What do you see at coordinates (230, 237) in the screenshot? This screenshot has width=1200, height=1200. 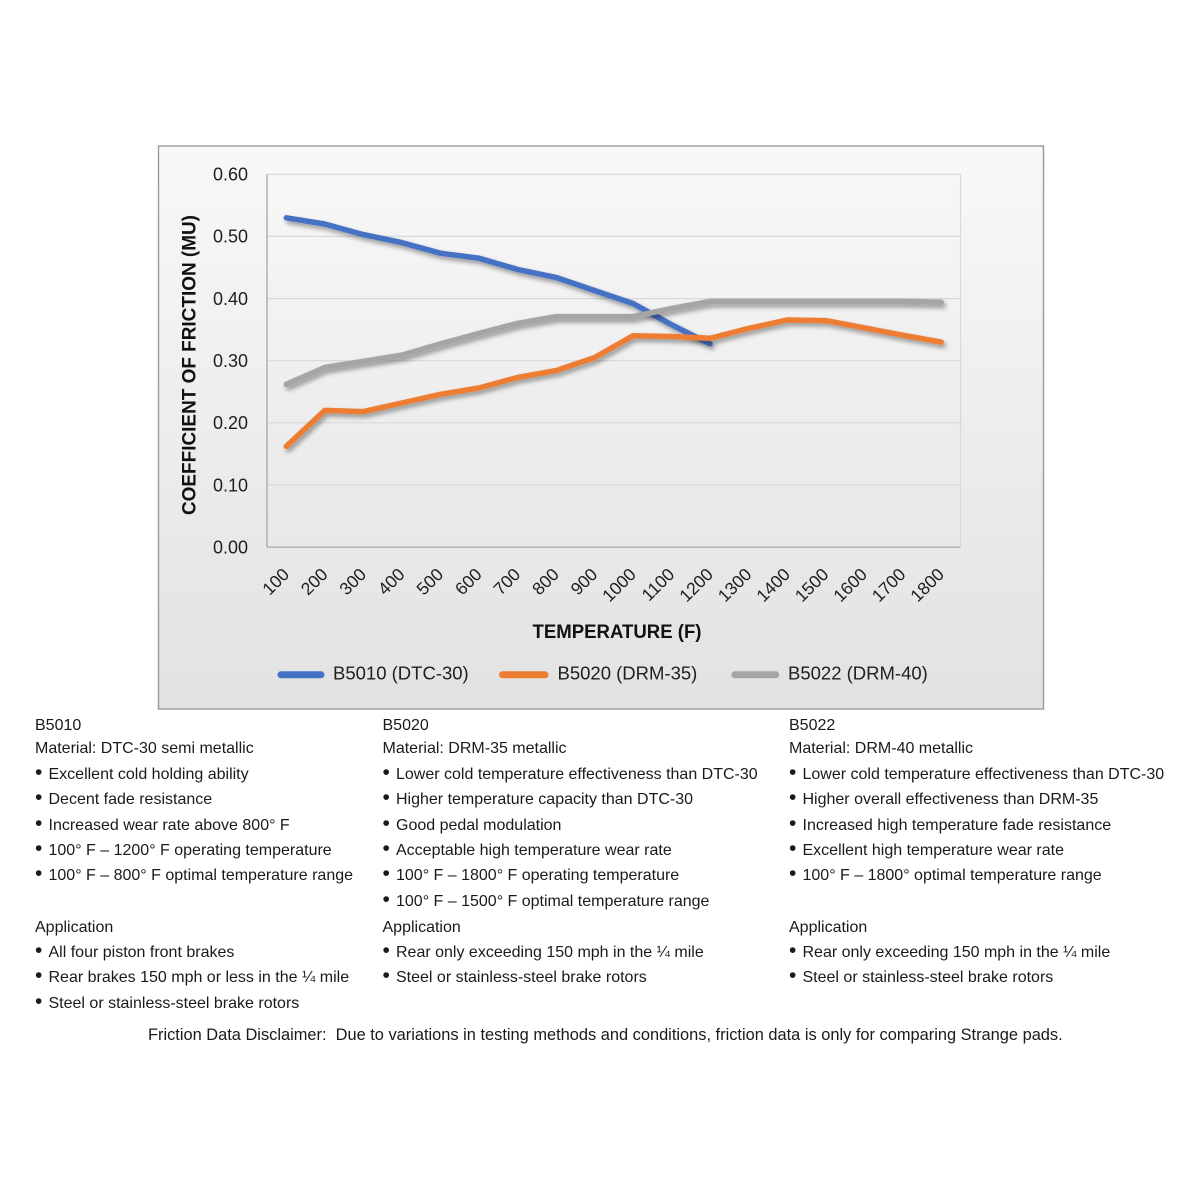 I see `svg-text: 0.50` at bounding box center [230, 237].